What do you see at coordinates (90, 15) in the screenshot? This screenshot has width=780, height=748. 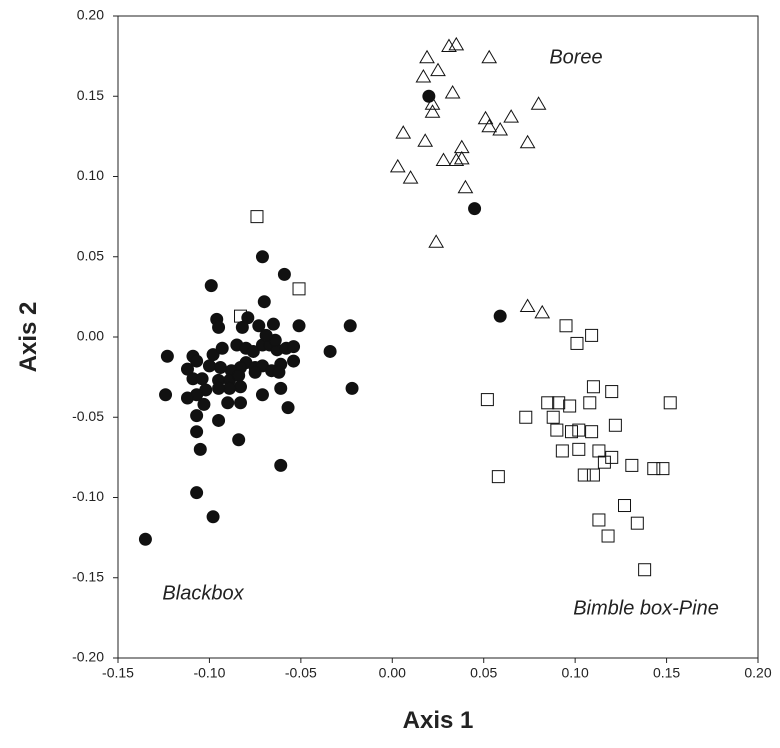 I see `y-tick-label: 0.20` at bounding box center [90, 15].